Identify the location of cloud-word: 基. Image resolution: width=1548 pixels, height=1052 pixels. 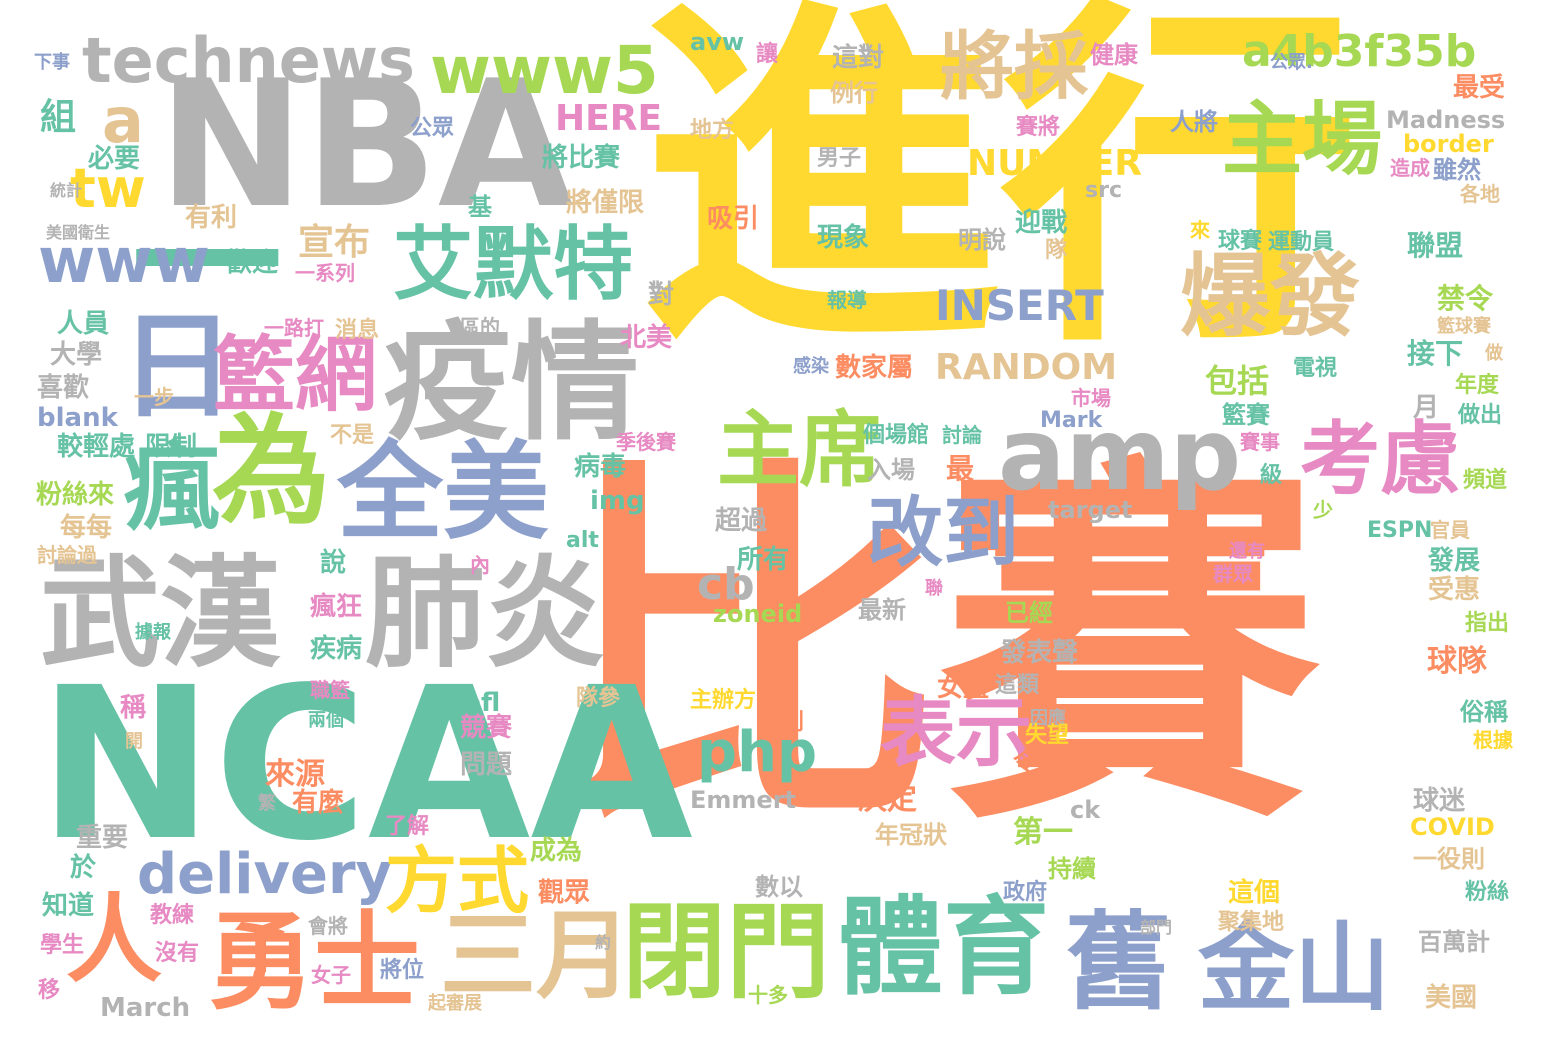
(480, 207).